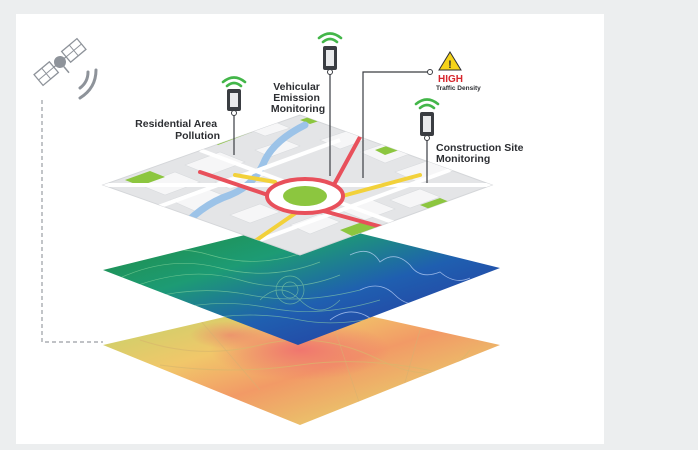 Image resolution: width=698 pixels, height=450 pixels. I want to click on satellite-link-line, so click(72, 221).